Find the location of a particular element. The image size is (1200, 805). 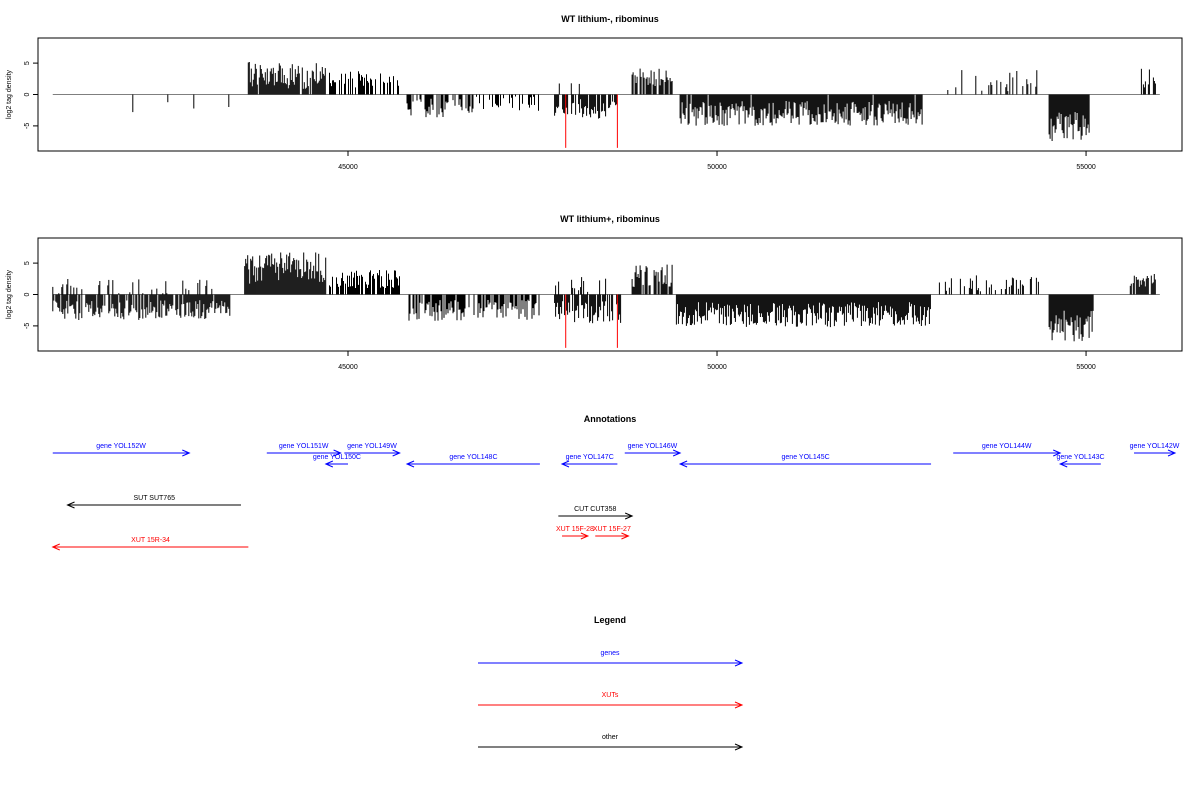

annotation-feature: gene YOL145C is located at coordinates (805, 461).